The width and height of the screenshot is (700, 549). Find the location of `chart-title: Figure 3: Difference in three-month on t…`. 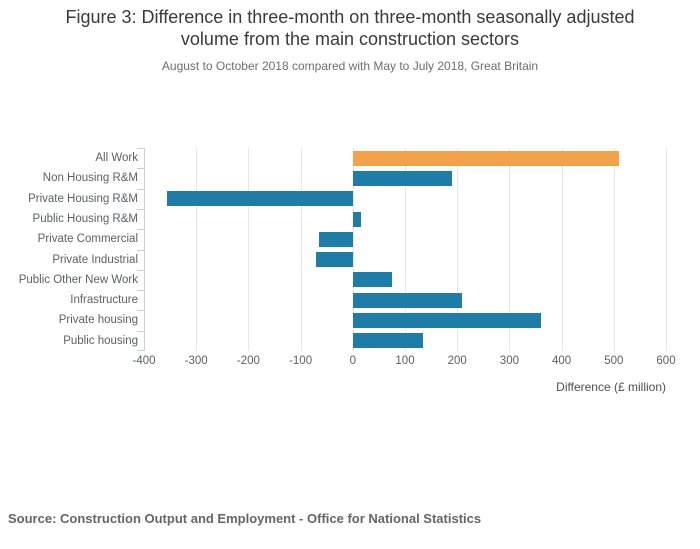

chart-title: Figure 3: Difference in three-month on t… is located at coordinates (350, 28).